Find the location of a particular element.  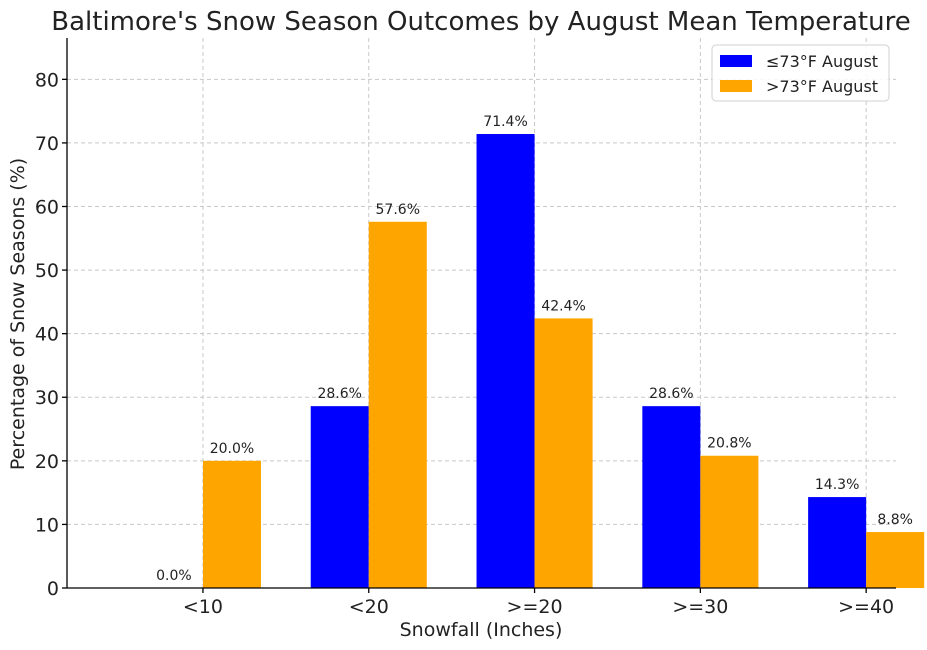

bar-value-label: 0.0% is located at coordinates (174, 576).